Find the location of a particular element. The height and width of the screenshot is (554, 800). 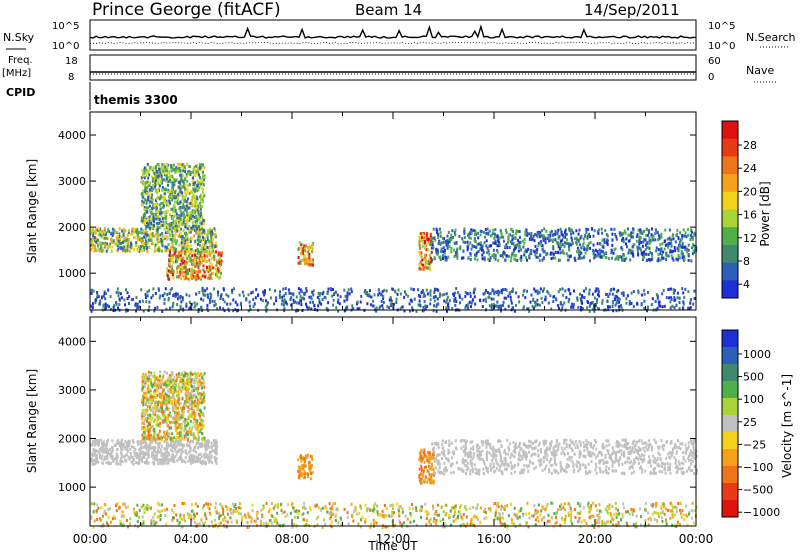

colorbar-block is located at coordinates (730, 200).